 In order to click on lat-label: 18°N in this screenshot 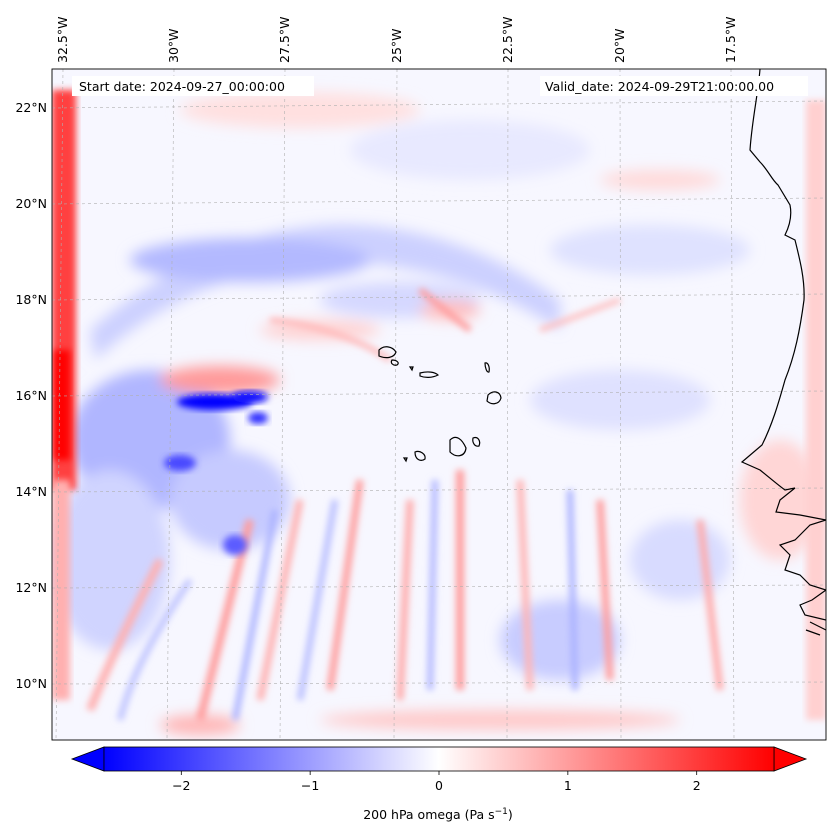, I will do `click(31, 299)`.